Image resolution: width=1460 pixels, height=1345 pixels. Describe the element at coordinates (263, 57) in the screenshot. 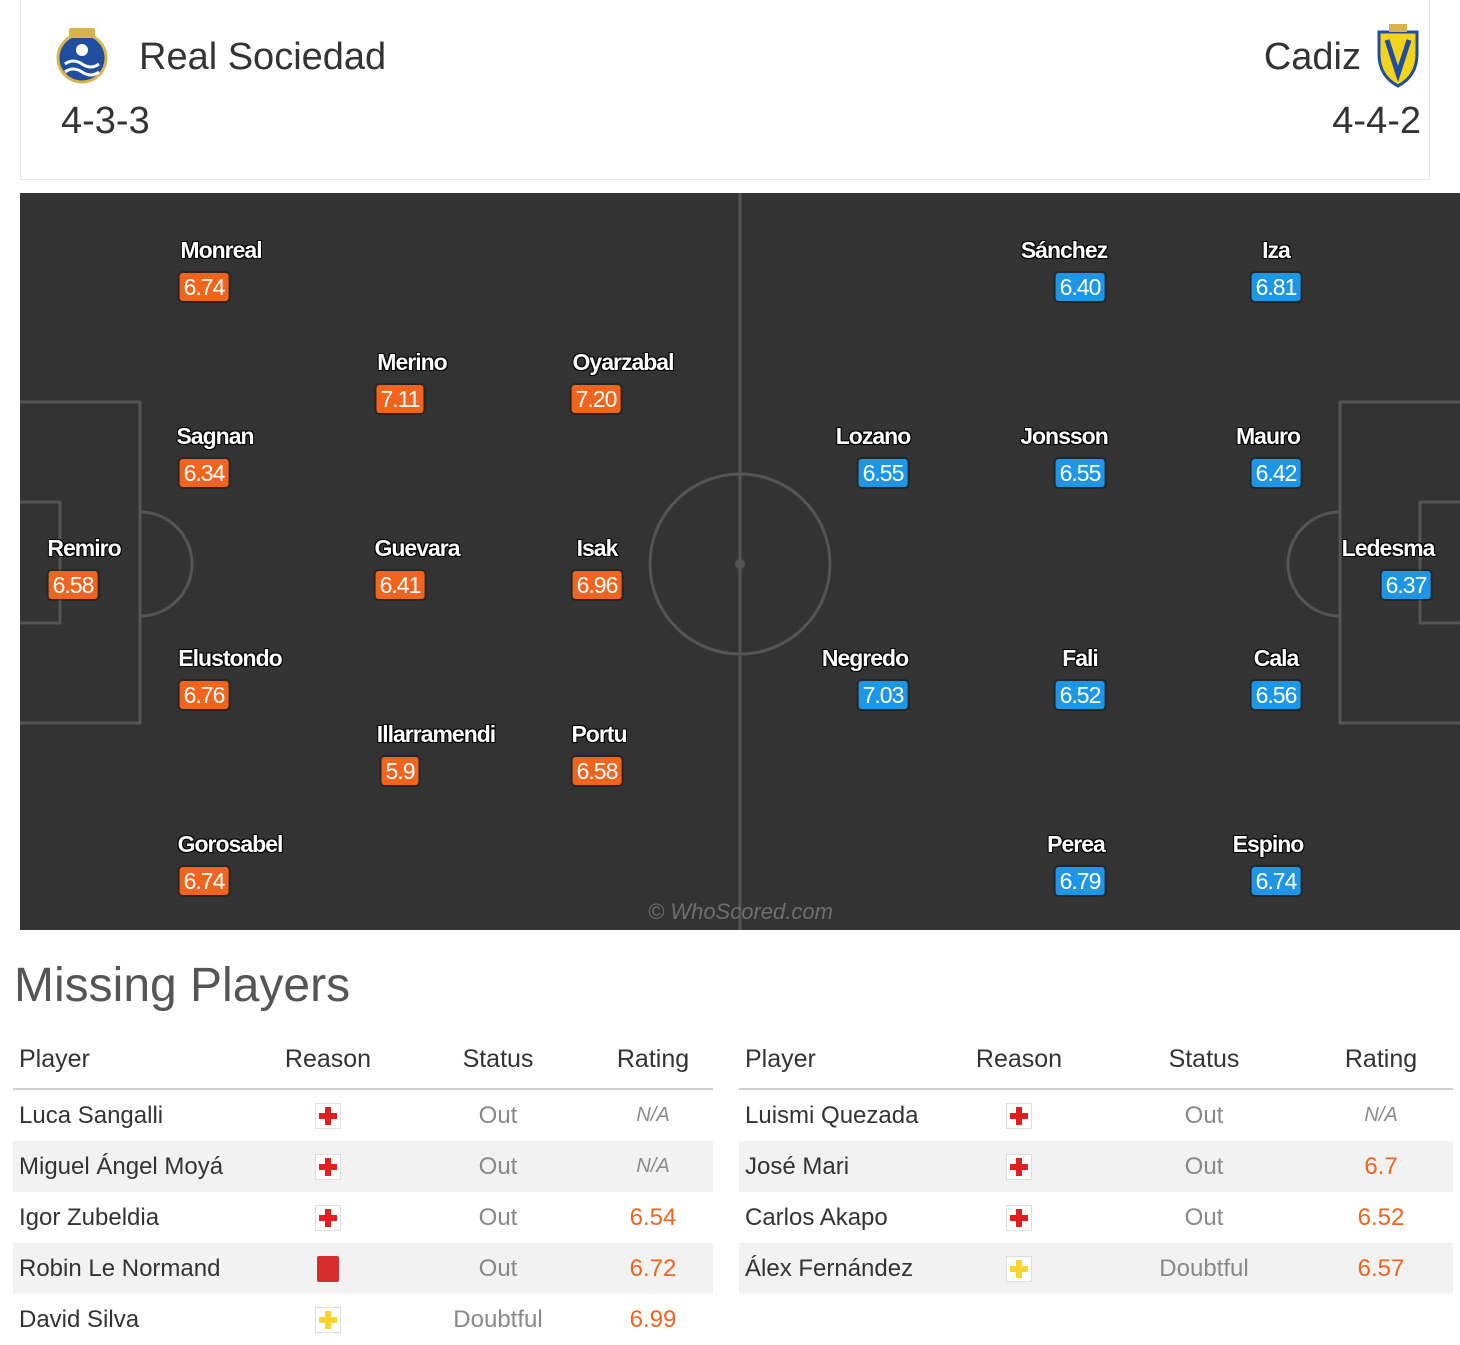

I see `home-team-name: Real Sociedad` at that location.